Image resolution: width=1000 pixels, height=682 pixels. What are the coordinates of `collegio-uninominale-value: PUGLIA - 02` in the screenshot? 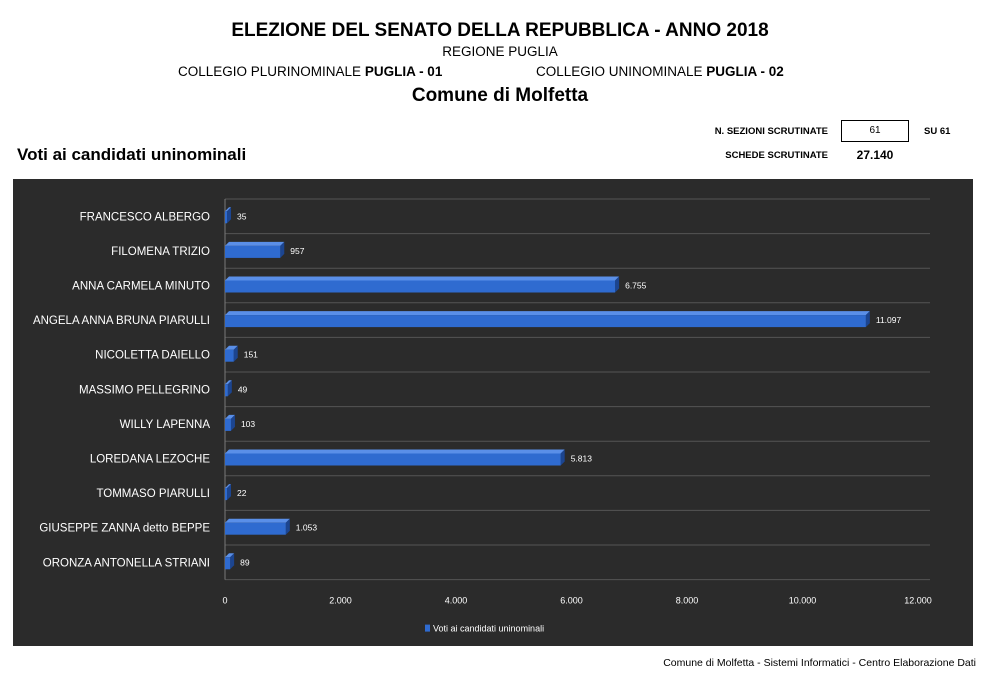 It's located at (745, 71).